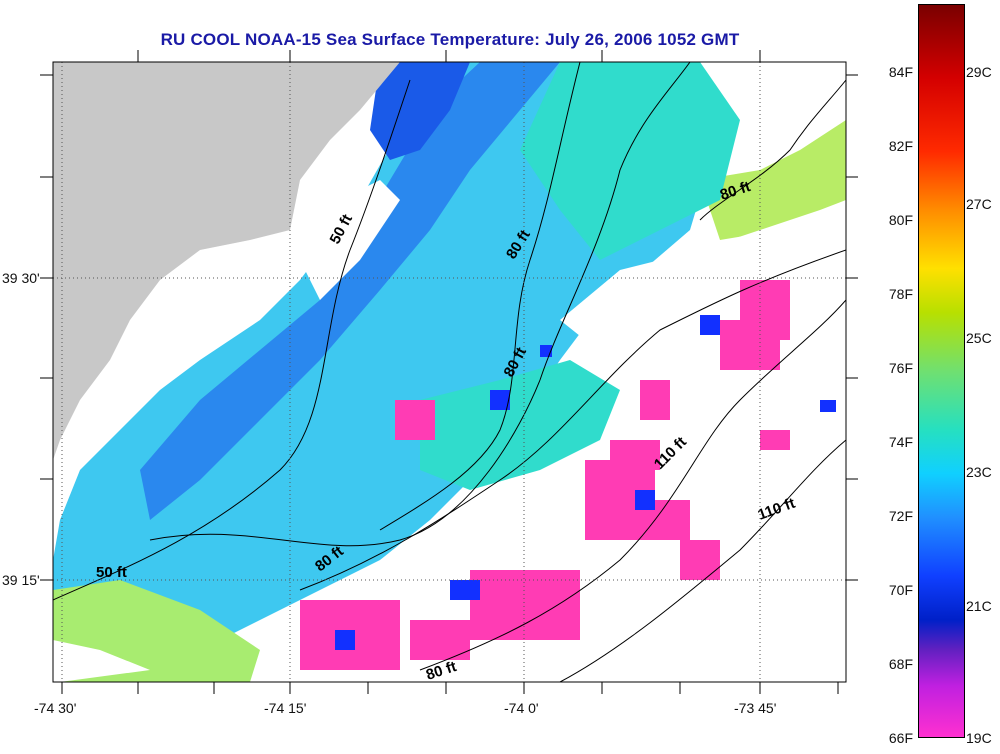 Image resolution: width=1000 pixels, height=754 pixels. Describe the element at coordinates (900, 442) in the screenshot. I see `colorbar-f-label: 74F` at that location.